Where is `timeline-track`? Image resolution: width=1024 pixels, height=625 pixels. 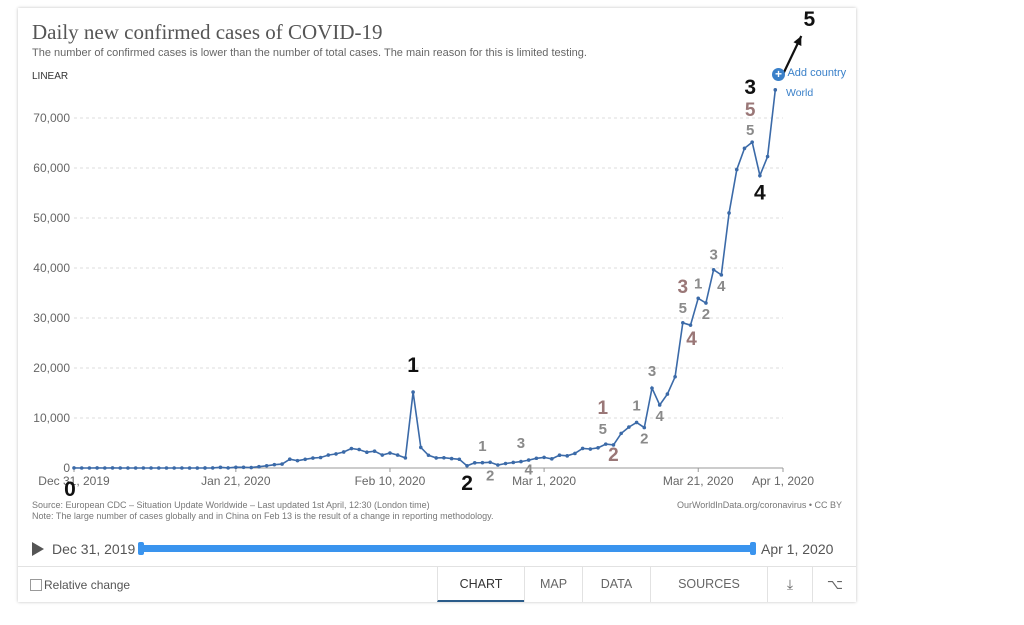
timeline-track is located at coordinates (447, 548).